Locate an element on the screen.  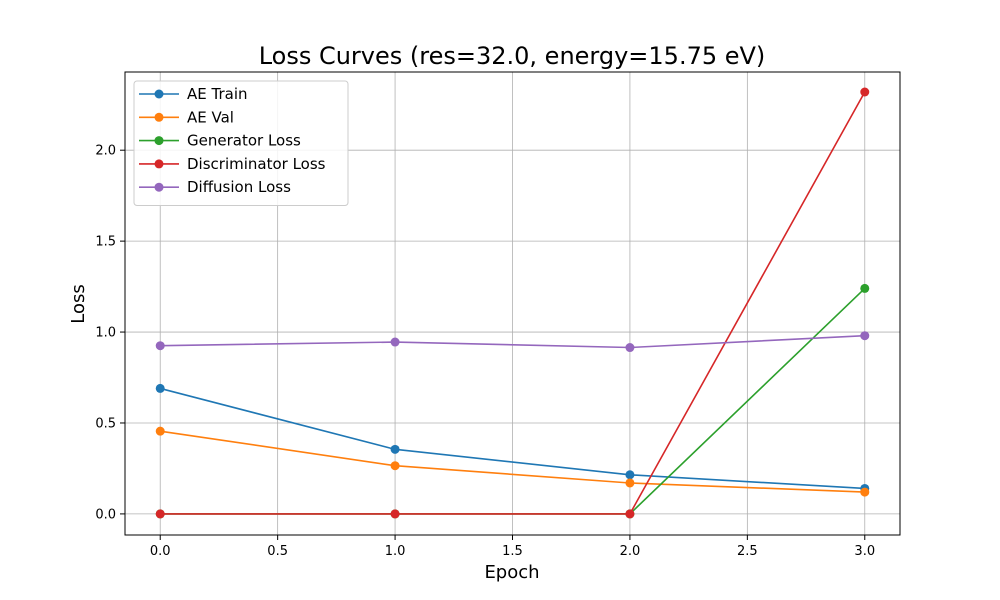
y-tick-label: 2.0 is located at coordinates (105, 151).